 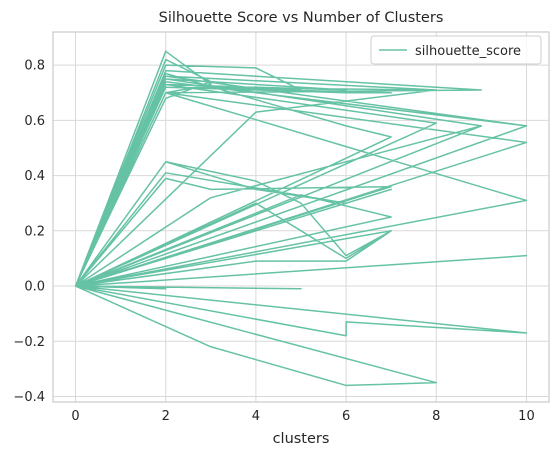 What do you see at coordinates (301, 439) in the screenshot?
I see `x-axis-title: clusters` at bounding box center [301, 439].